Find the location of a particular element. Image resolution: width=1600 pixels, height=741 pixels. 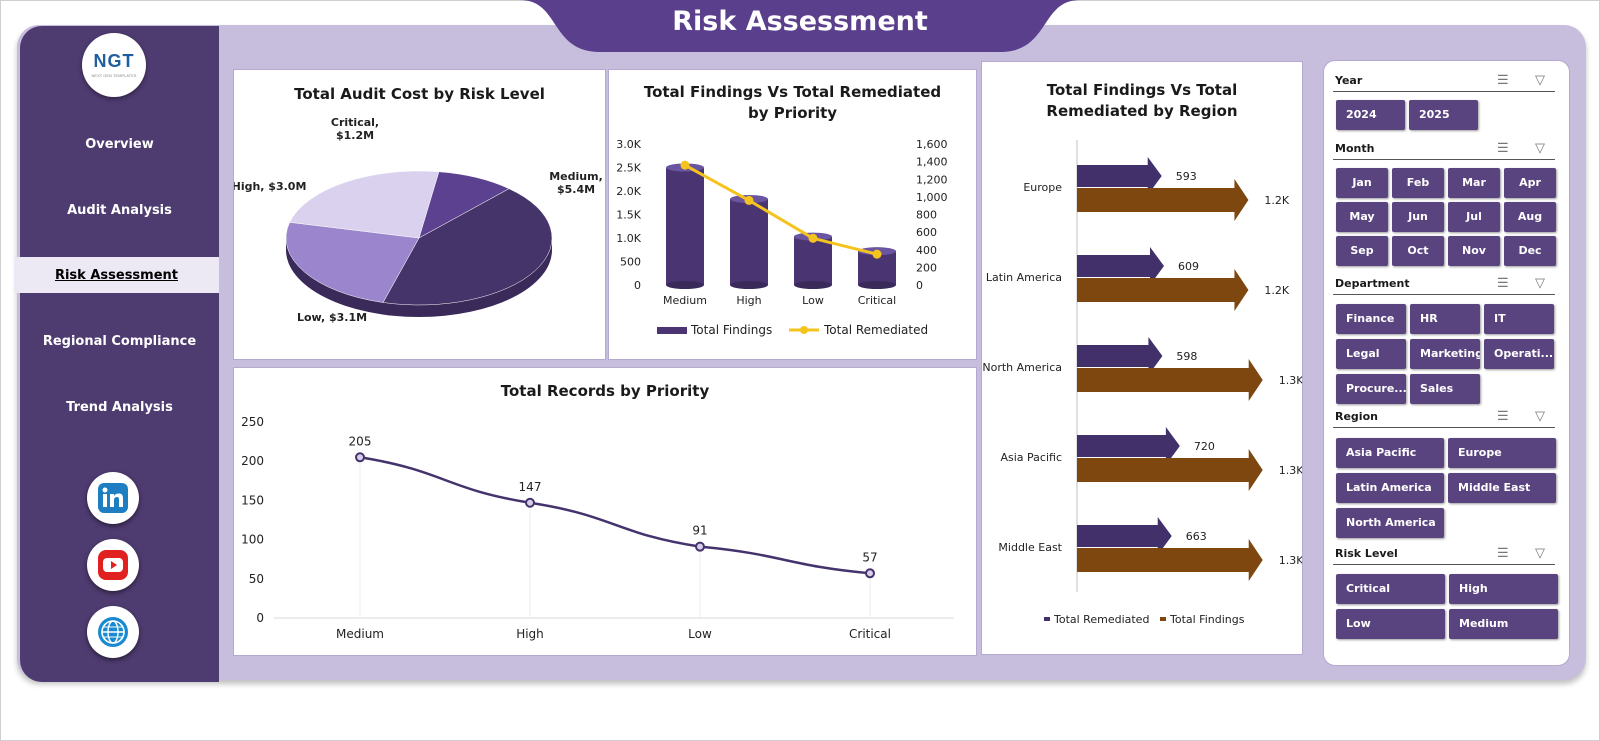

month-slicer-item: Mar is located at coordinates (1474, 183).